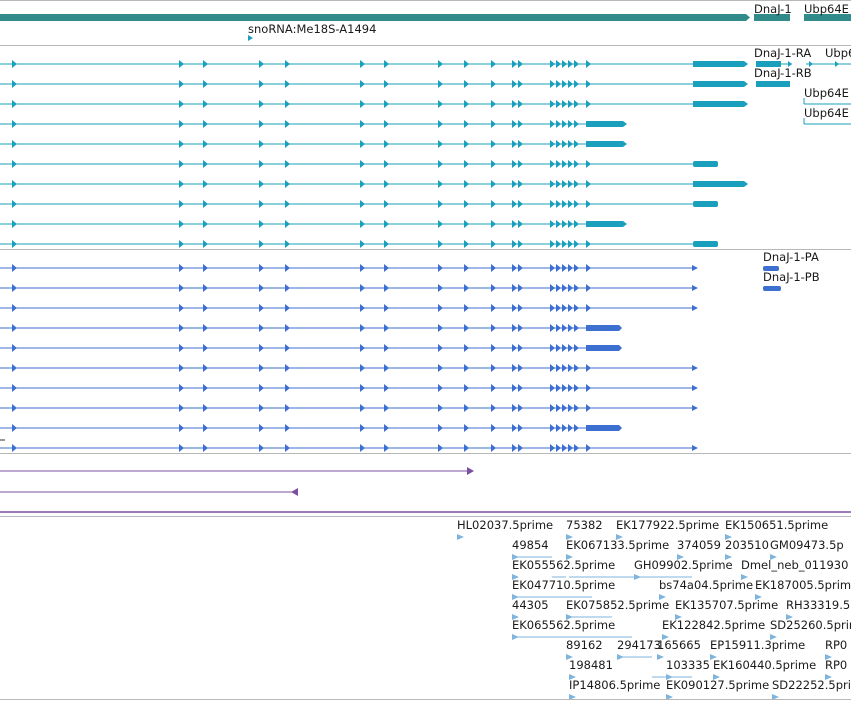 The image size is (851, 701). What do you see at coordinates (765, 665) in the screenshot?
I see `est-label: EK160440.5prime` at bounding box center [765, 665].